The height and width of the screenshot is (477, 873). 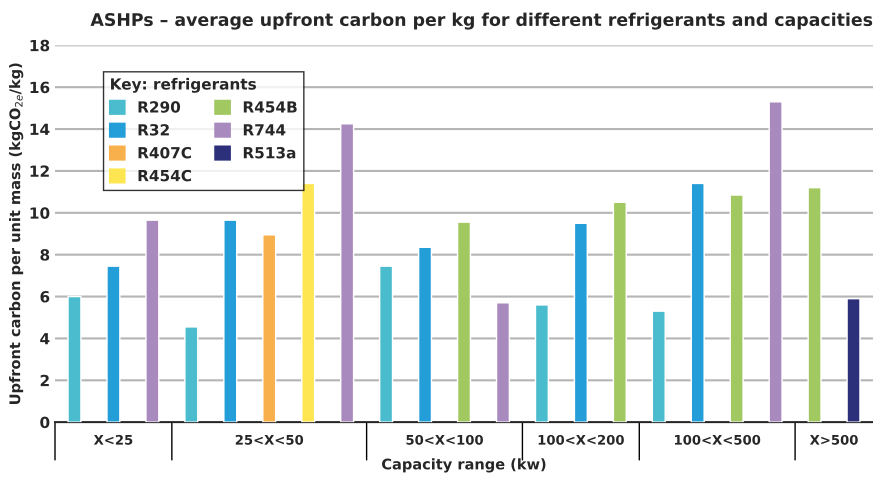 I want to click on x-tick-label: 100<X<200, so click(x=581, y=439).